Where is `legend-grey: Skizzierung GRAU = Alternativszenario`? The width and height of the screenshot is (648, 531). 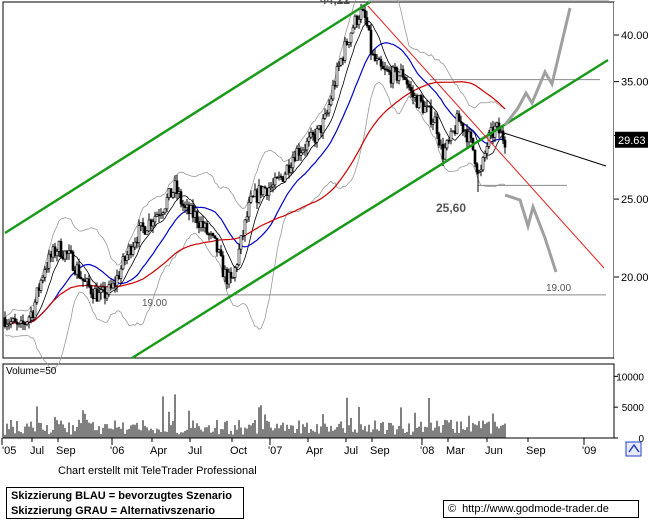 legend-grey: Skizzierung GRAU = Alternativszenario is located at coordinates (113, 511).